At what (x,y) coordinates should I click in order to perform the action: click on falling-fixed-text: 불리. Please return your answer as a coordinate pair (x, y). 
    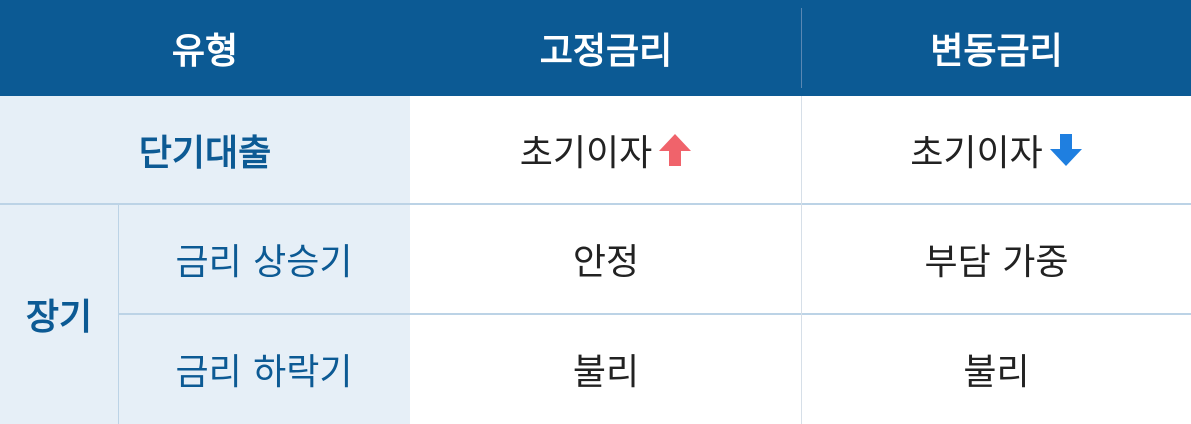
    Looking at the image, I should click on (606, 372).